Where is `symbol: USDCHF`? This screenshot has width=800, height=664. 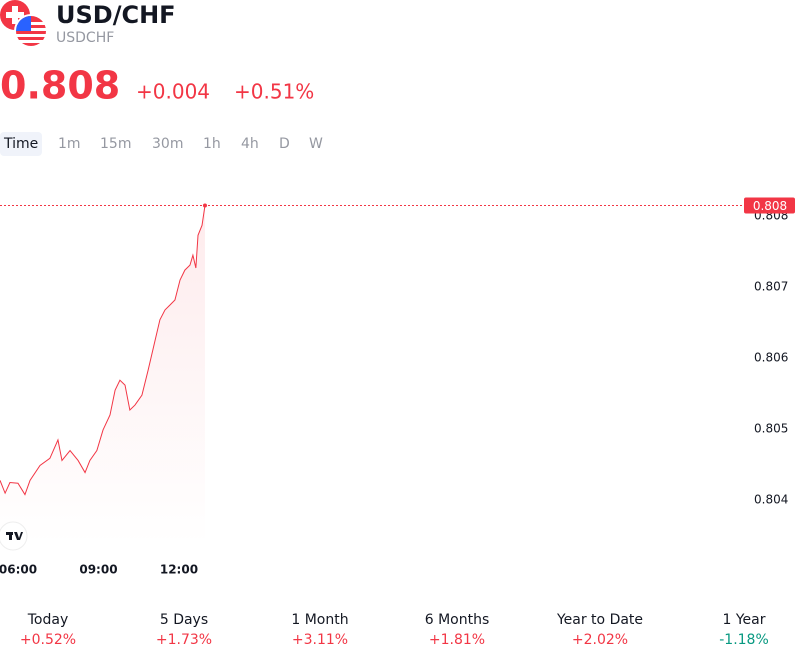 symbol: USDCHF is located at coordinates (85, 38).